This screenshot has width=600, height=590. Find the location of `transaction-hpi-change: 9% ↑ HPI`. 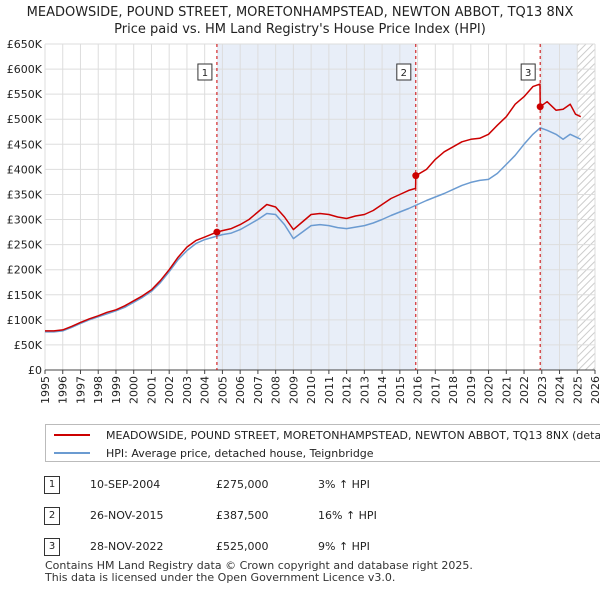

transaction-hpi-change: 9% ↑ HPI is located at coordinates (344, 546).